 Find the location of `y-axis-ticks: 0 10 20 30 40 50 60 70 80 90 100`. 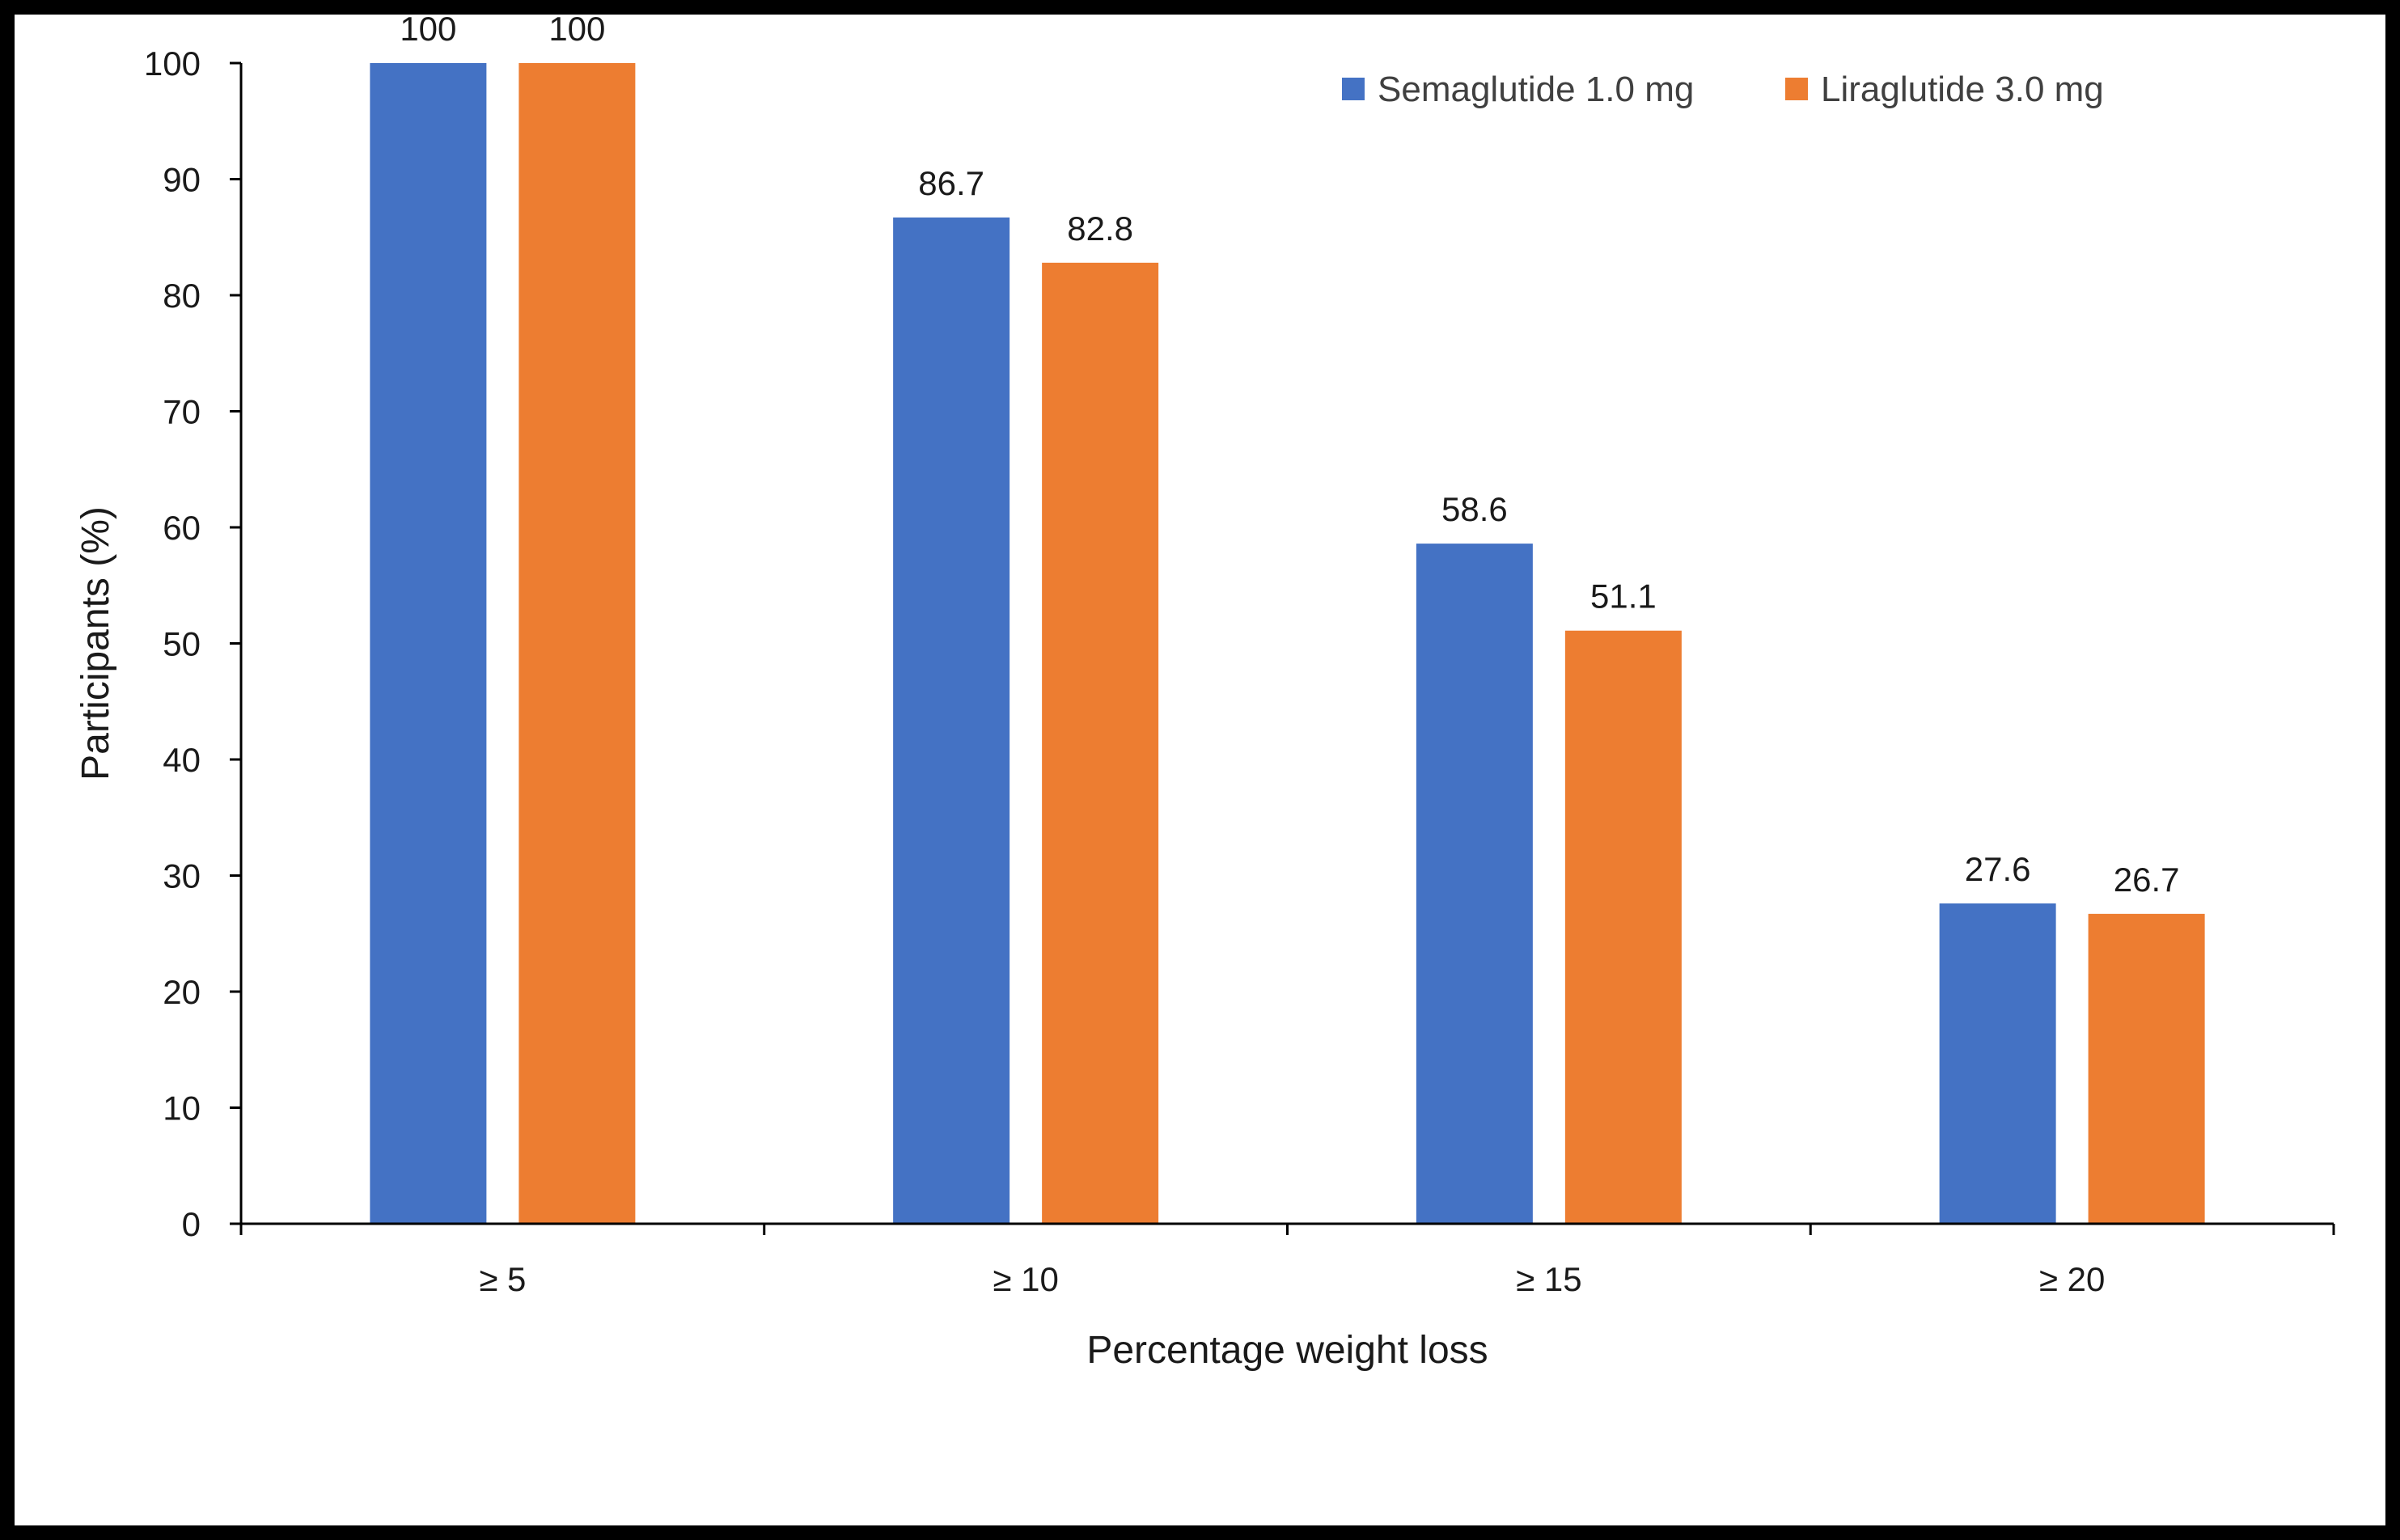

y-axis-ticks: 0 10 20 30 40 50 60 70 80 90 100 is located at coordinates (192, 643).